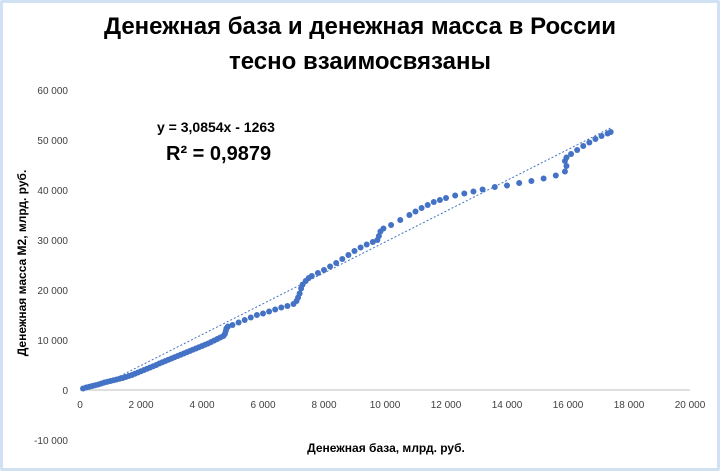 The width and height of the screenshot is (720, 471). What do you see at coordinates (385, 405) in the screenshot?
I see `x-tick-label: 10 000` at bounding box center [385, 405].